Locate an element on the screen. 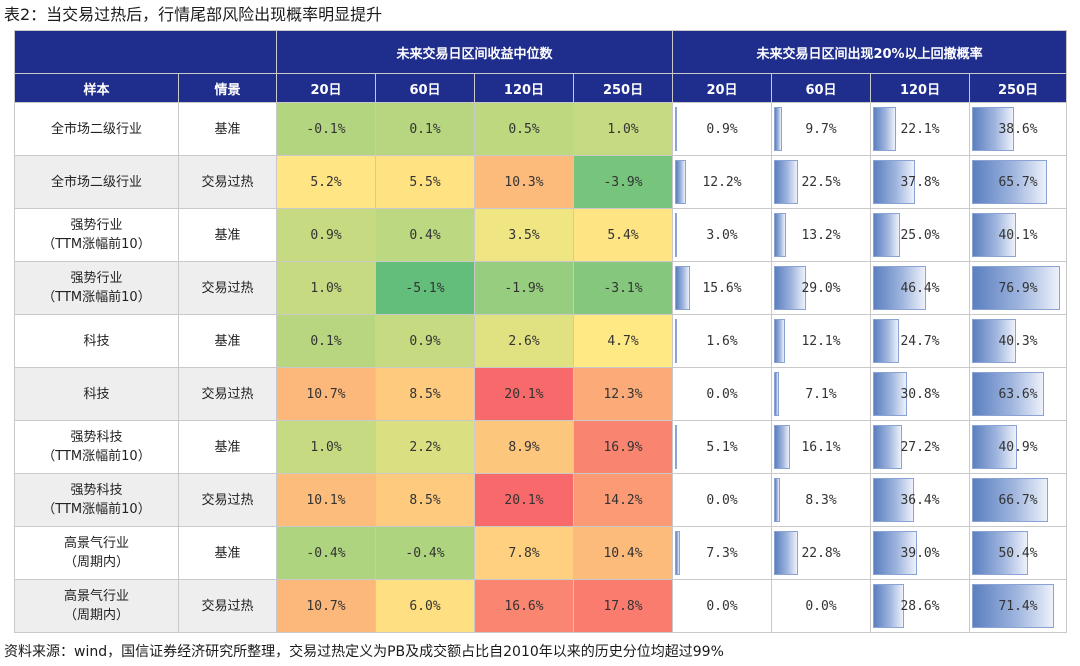 Image resolution: width=1080 pixels, height=666 pixels. drawdown-cell: 29.0% is located at coordinates (821, 288).